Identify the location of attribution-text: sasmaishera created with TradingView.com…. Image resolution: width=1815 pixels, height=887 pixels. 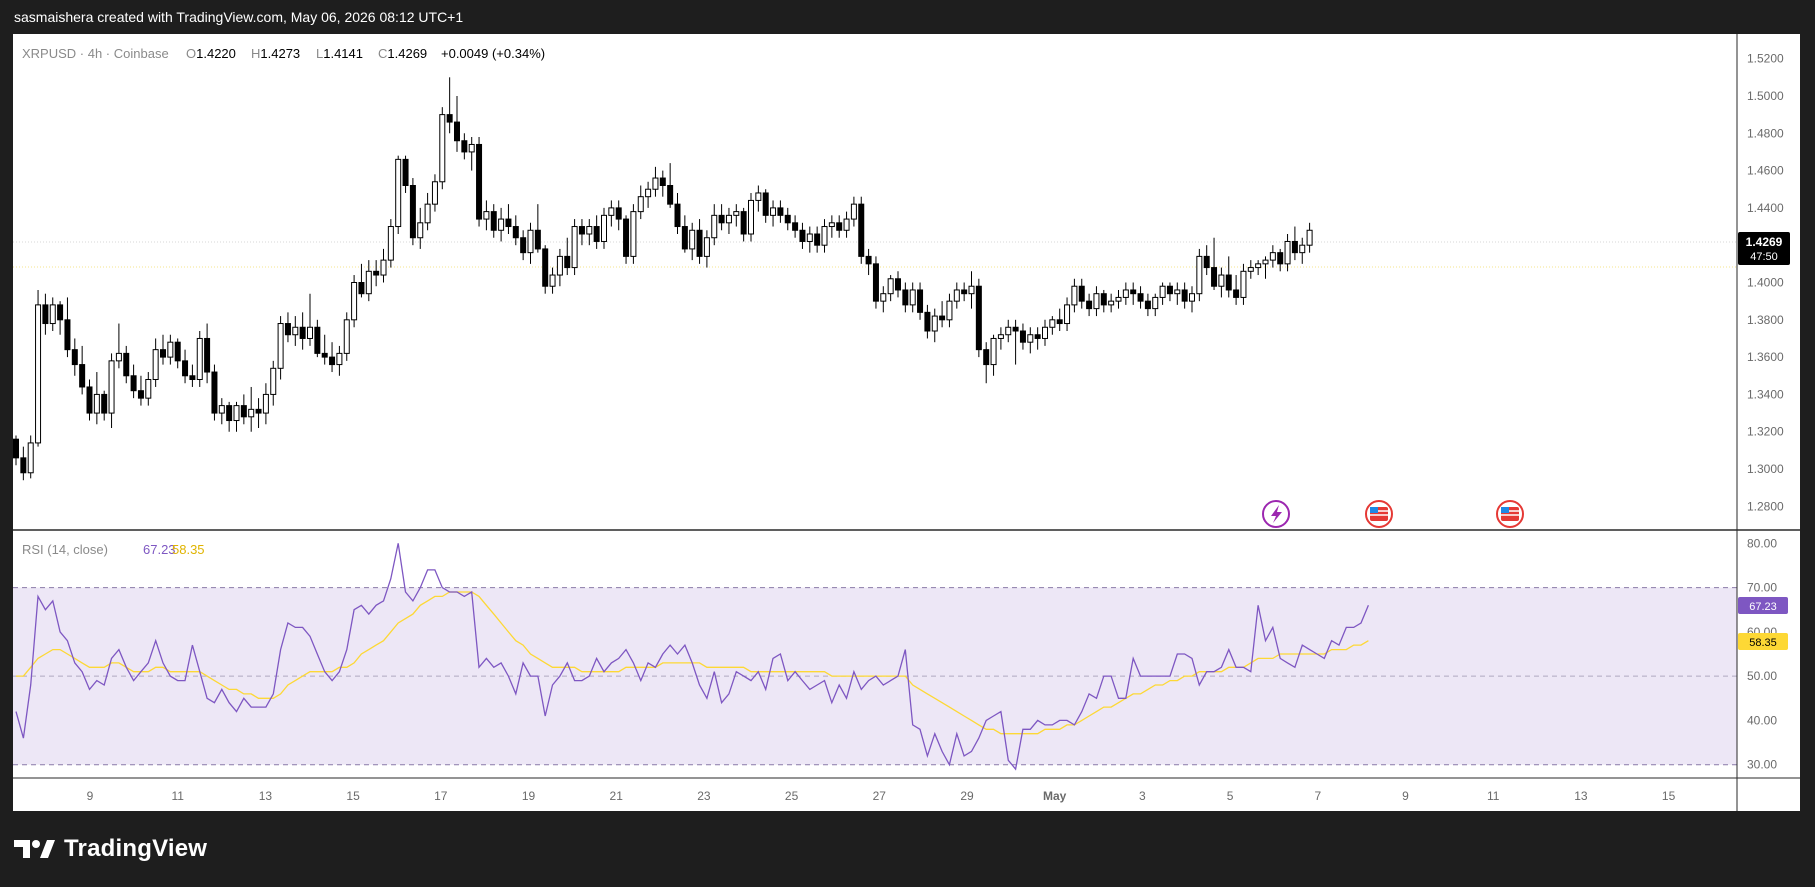
(239, 17).